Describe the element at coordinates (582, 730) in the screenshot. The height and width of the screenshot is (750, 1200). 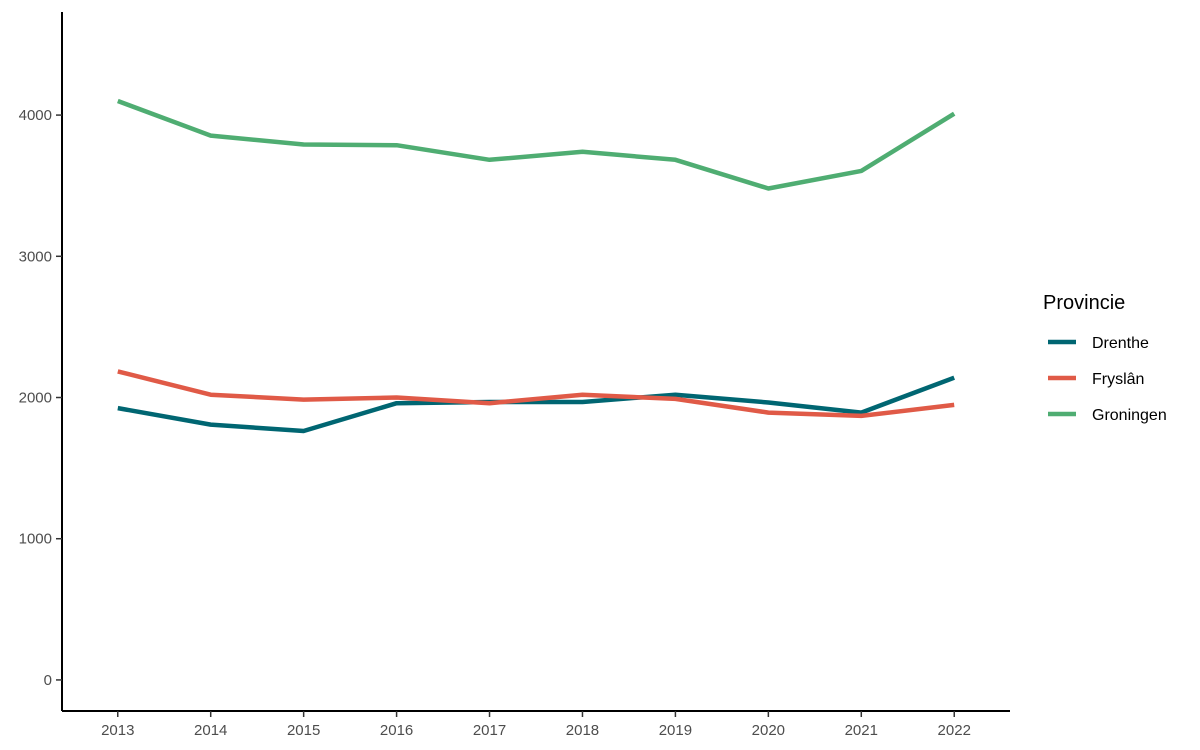
I see `x-tick-label: 2018` at that location.